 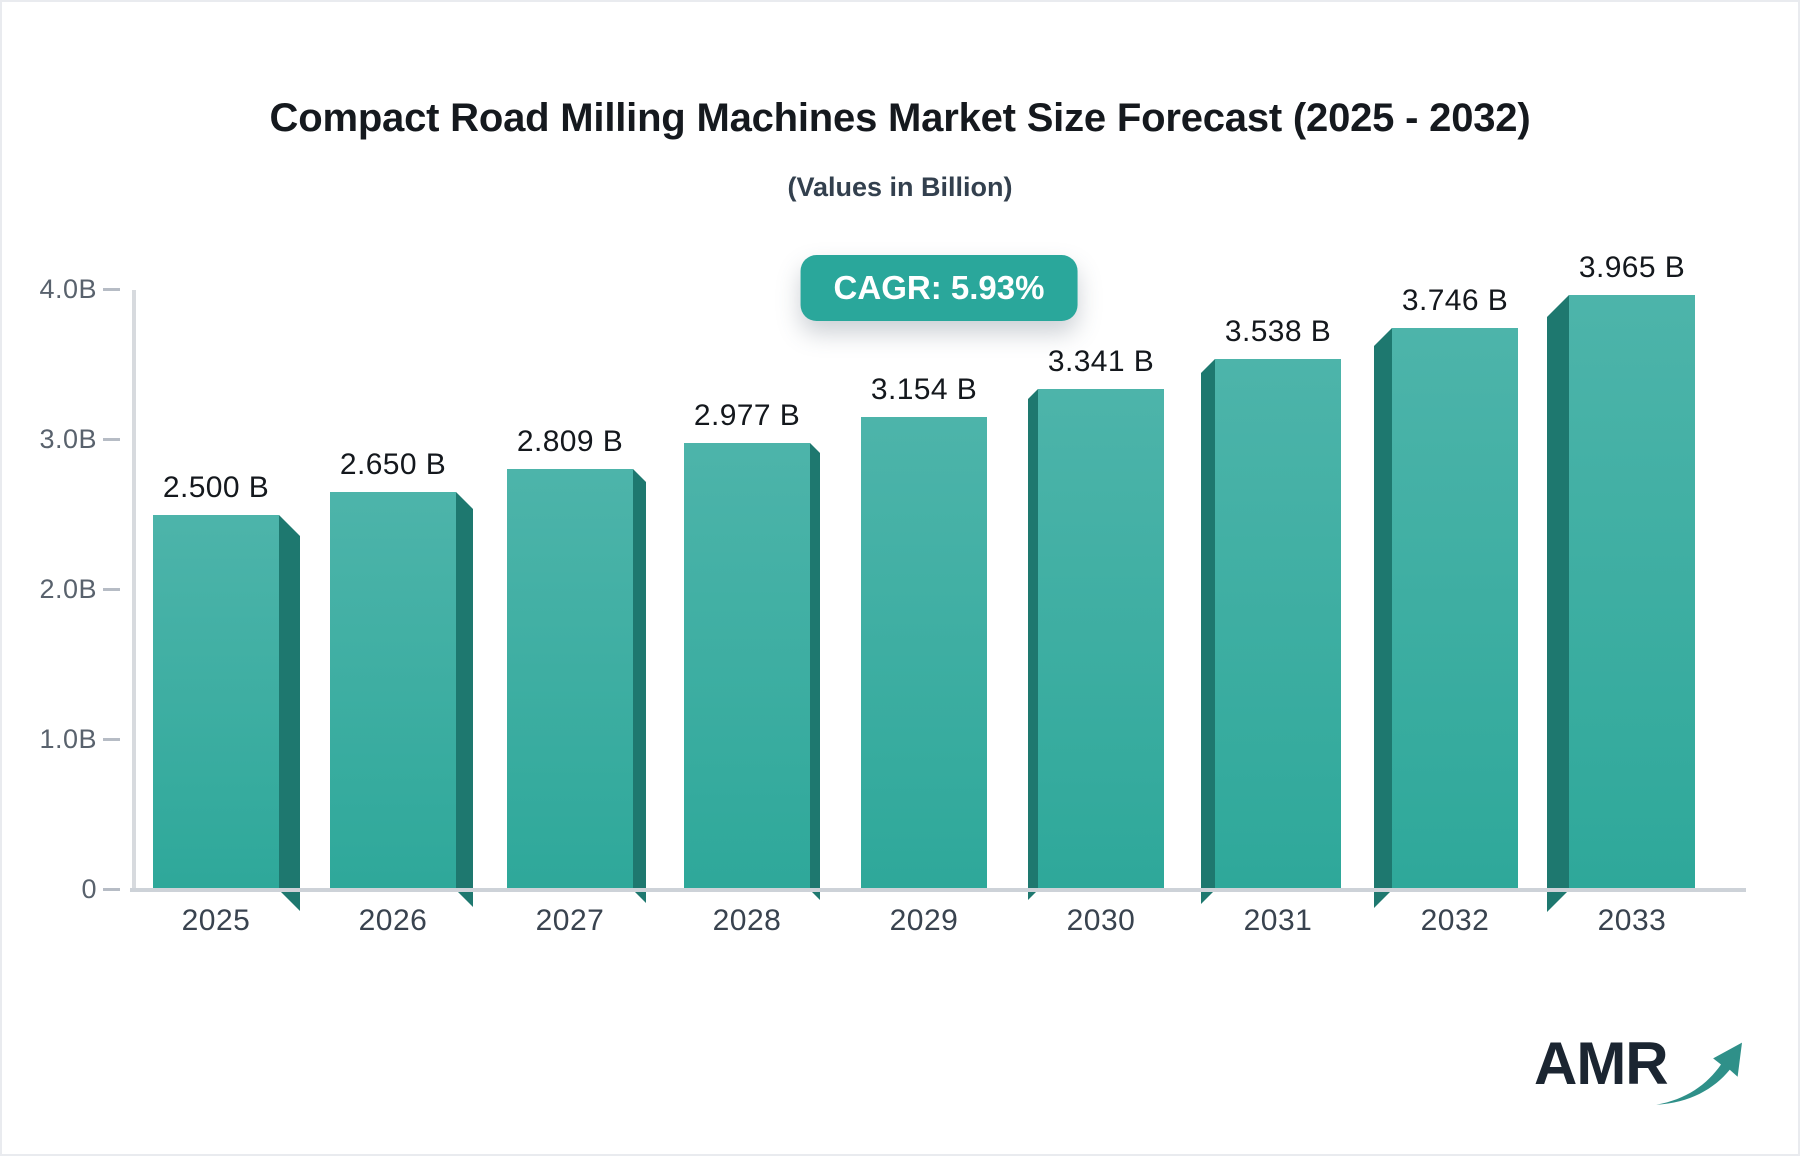 What do you see at coordinates (1278, 331) in the screenshot?
I see `bar-value-label: 3.538 B` at bounding box center [1278, 331].